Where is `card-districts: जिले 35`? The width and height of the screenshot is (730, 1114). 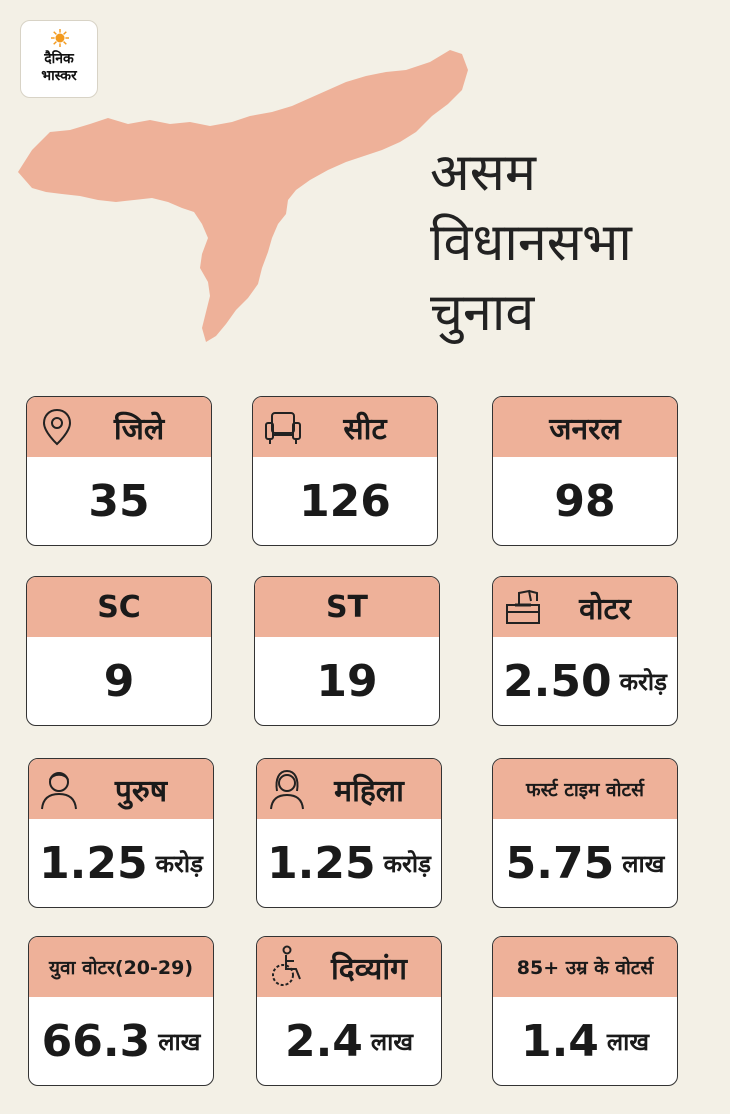
card-districts: जिले 35 is located at coordinates (119, 471).